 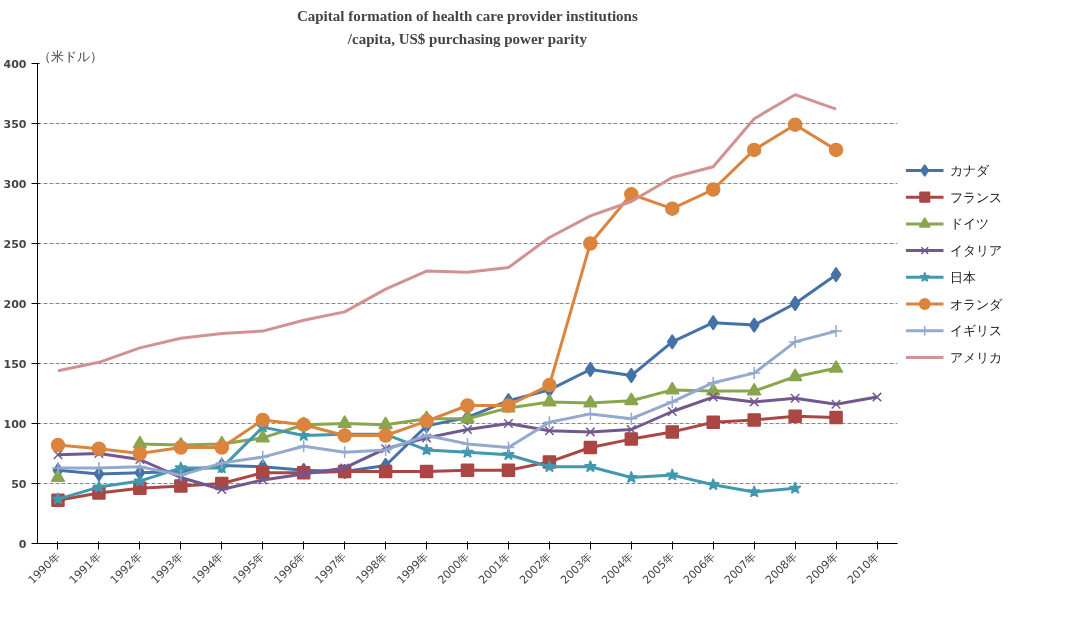 I want to click on y-tick-label: 400, so click(x=15, y=64).